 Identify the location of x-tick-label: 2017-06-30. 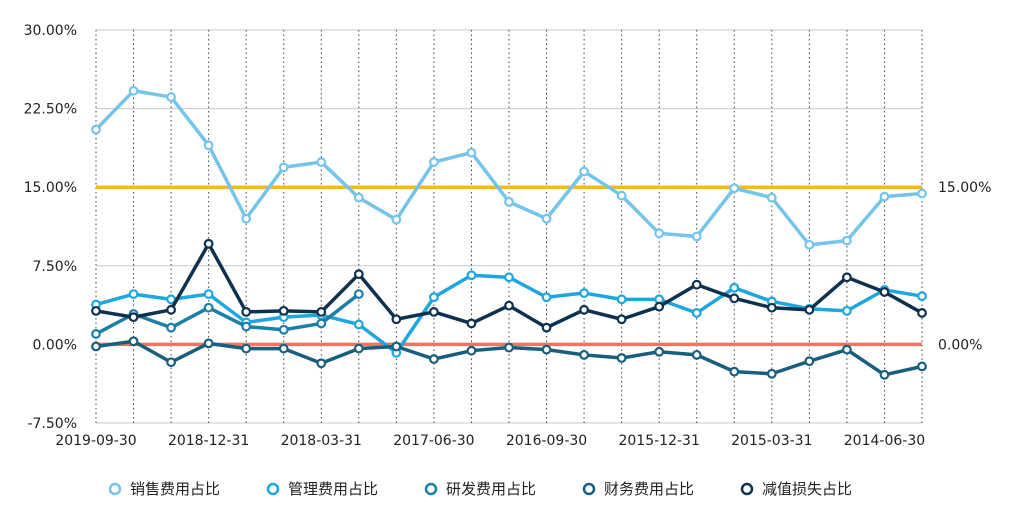
(433, 441).